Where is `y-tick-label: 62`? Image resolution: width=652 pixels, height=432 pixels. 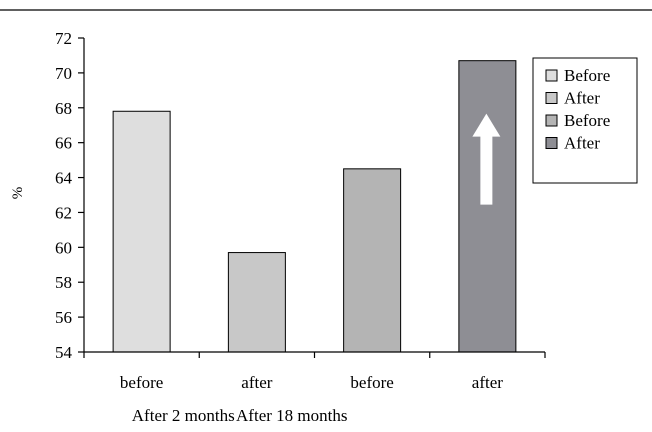 y-tick-label: 62 is located at coordinates (63, 212).